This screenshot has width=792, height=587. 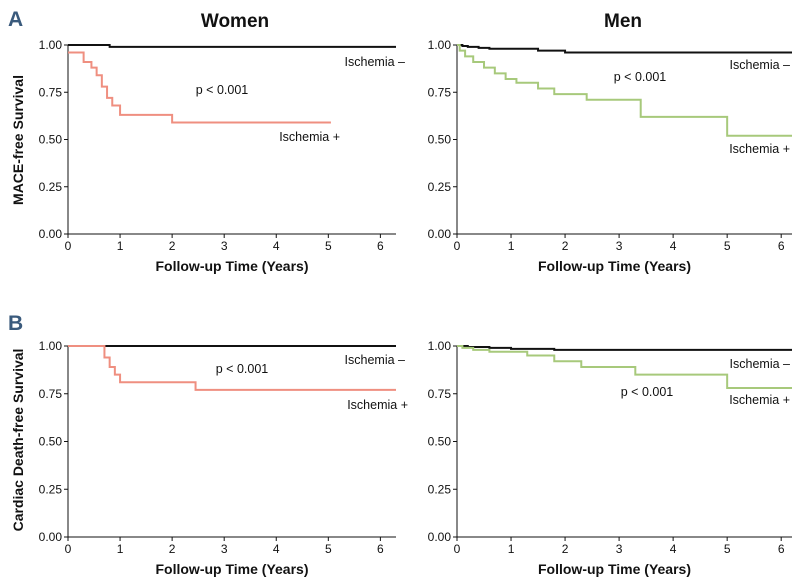 What do you see at coordinates (235, 21) in the screenshot?
I see `column-title-women: Women` at bounding box center [235, 21].